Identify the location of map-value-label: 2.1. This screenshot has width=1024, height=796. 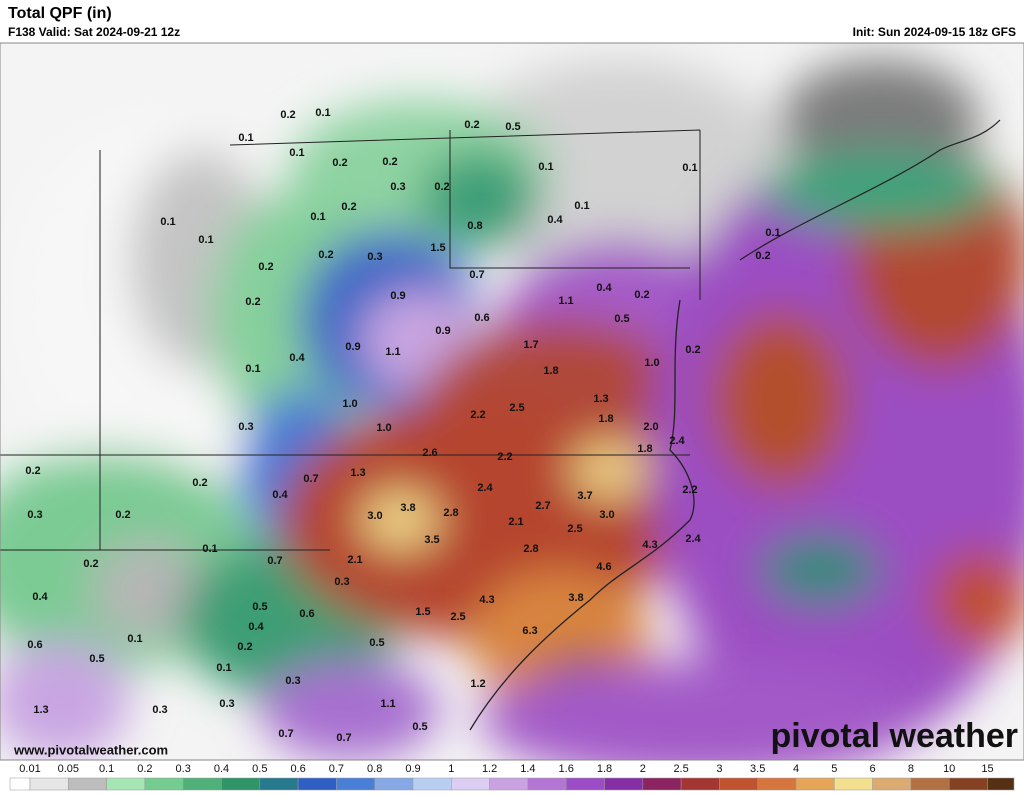
(515, 522).